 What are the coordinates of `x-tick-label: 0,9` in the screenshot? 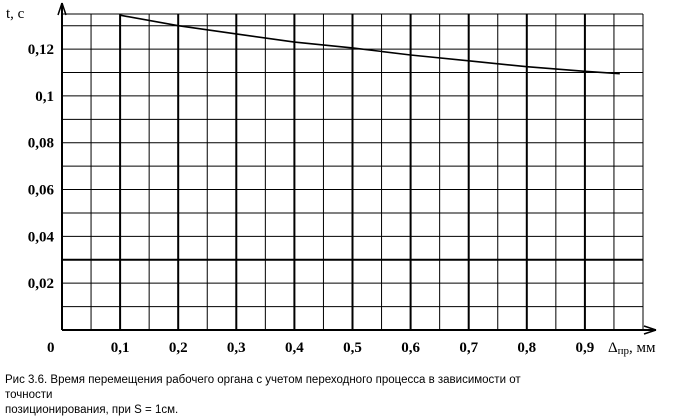 It's located at (585, 348).